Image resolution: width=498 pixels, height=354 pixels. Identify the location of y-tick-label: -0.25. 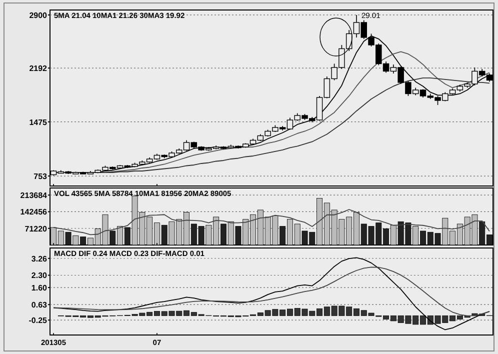
(38, 321).